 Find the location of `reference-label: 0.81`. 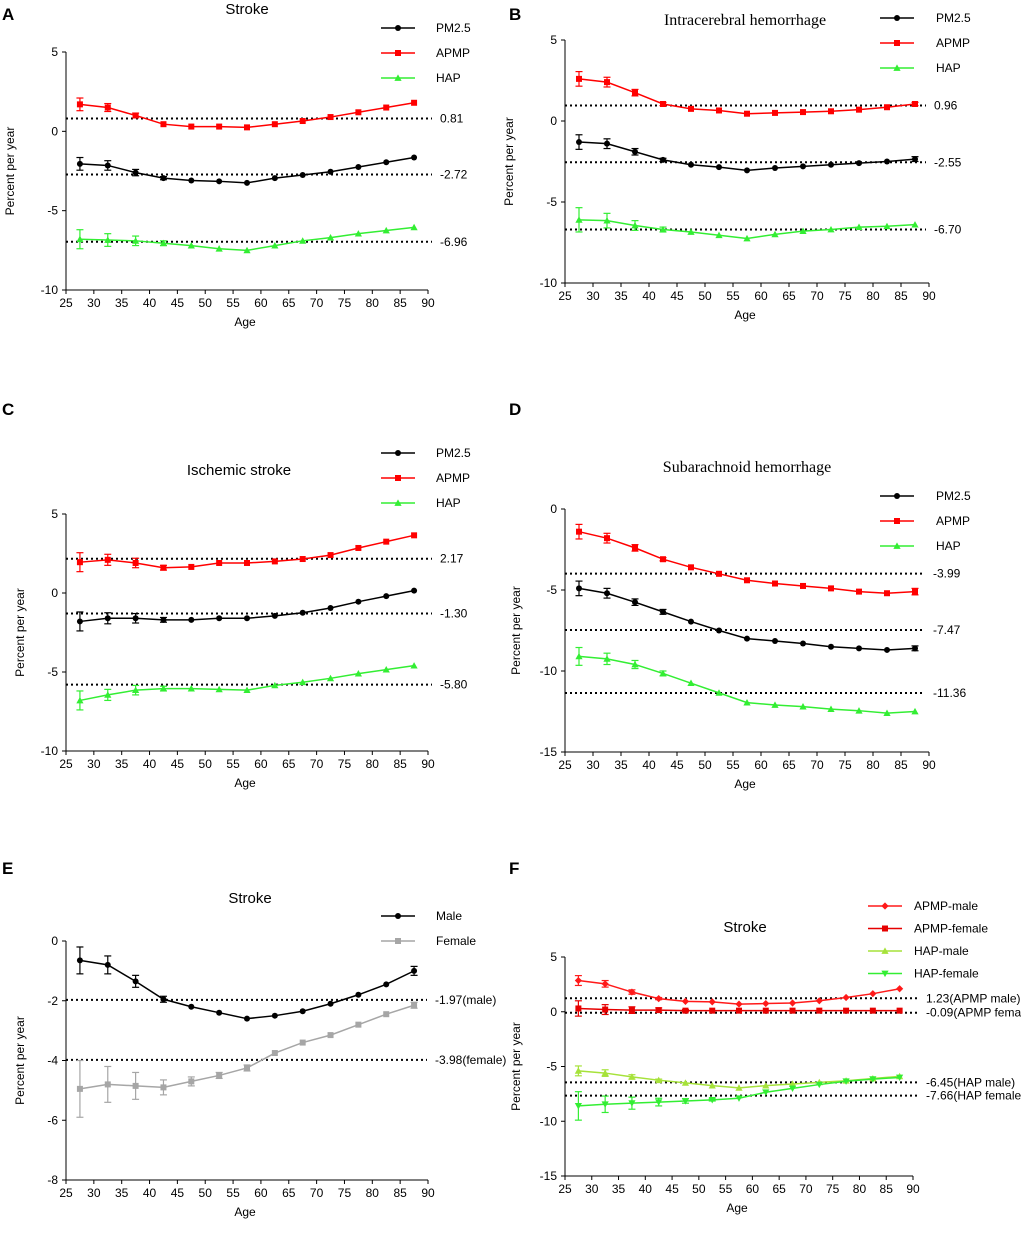

reference-label: 0.81 is located at coordinates (452, 118).